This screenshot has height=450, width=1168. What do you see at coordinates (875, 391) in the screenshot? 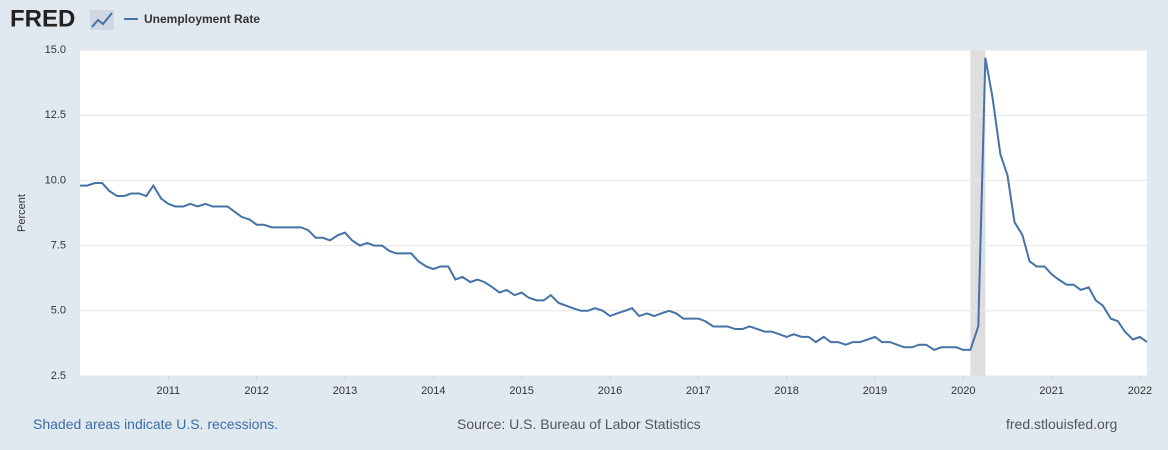
I see `x-tick-label: 2019` at bounding box center [875, 391].